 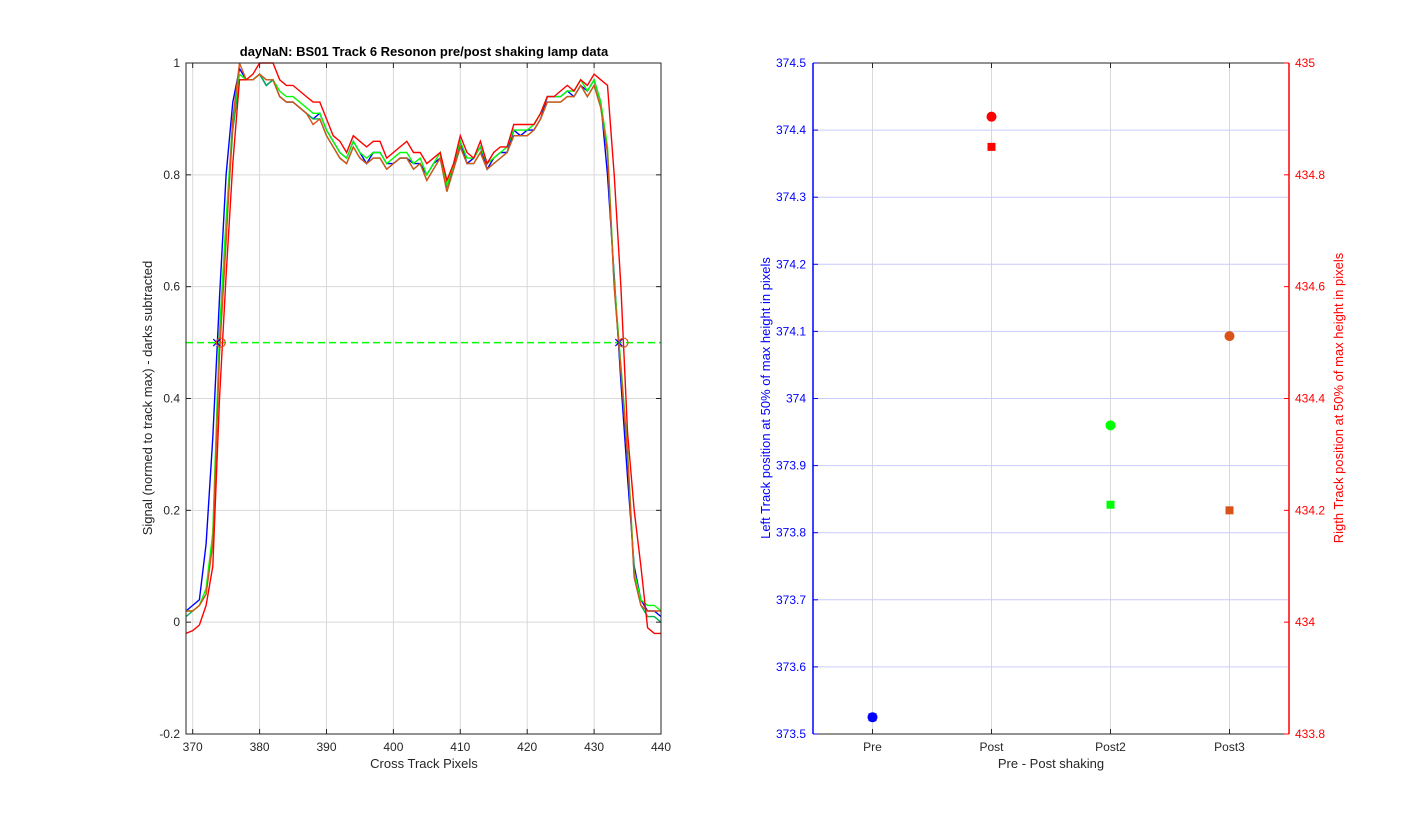 What do you see at coordinates (791, 533) in the screenshot?
I see `left-axis-tick-label: 373.8` at bounding box center [791, 533].